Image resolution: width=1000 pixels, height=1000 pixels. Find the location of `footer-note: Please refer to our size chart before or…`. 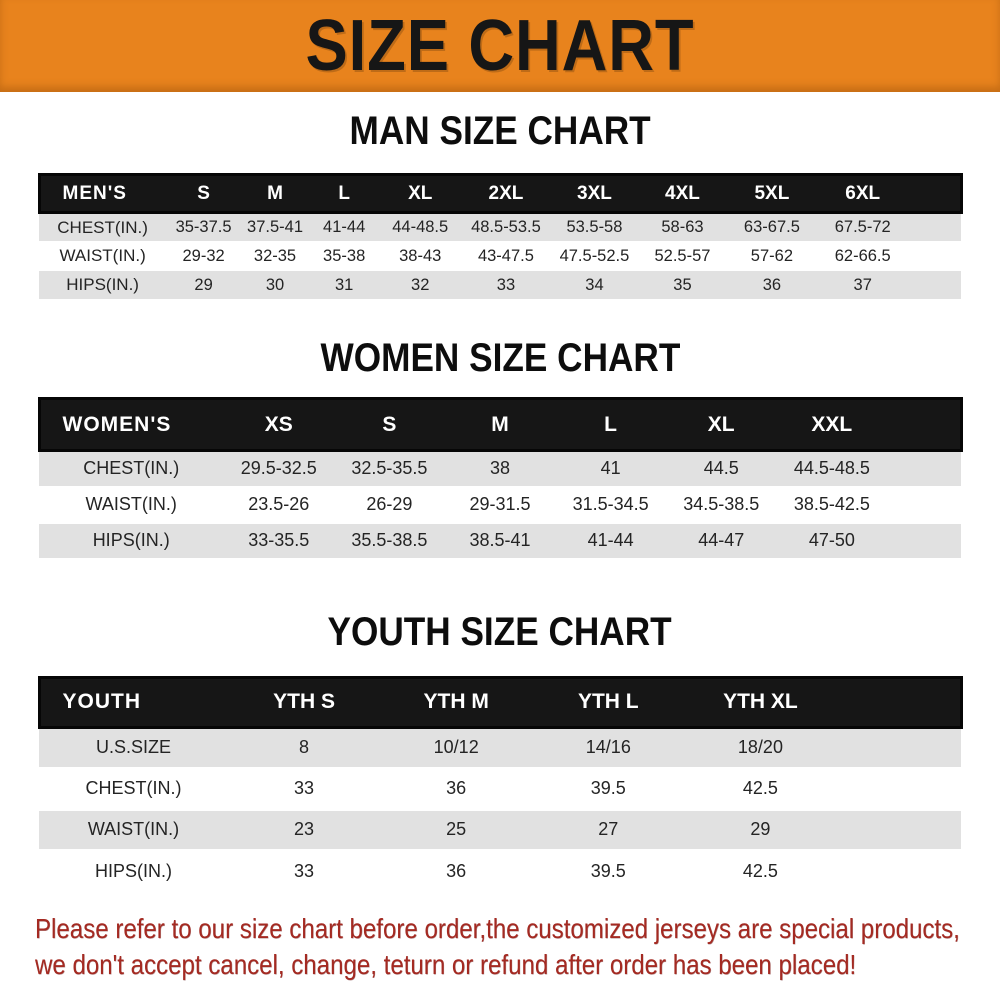

footer-note: Please refer to our size chart before or… is located at coordinates (517, 947).